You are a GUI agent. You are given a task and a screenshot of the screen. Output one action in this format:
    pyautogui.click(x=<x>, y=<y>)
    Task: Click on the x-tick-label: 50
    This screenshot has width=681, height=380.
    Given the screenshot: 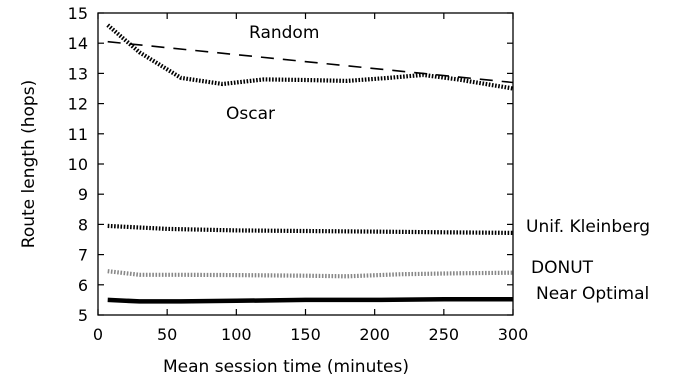 What is the action you would take?
    pyautogui.click(x=167, y=334)
    